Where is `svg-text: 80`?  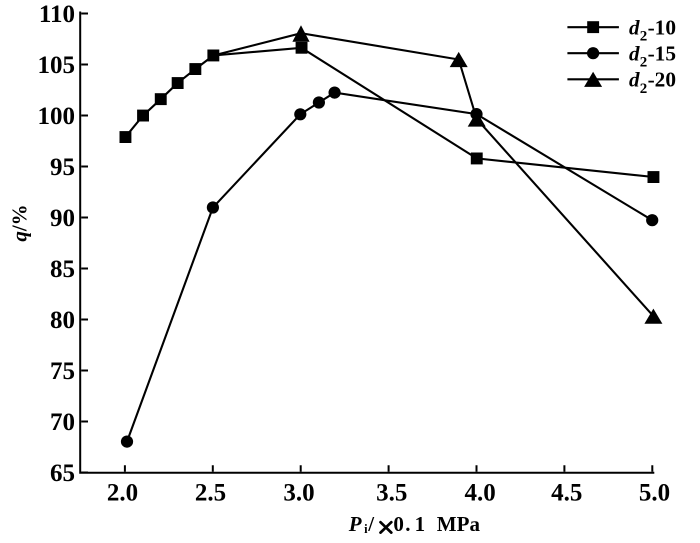
svg-text: 80 is located at coordinates (62, 320).